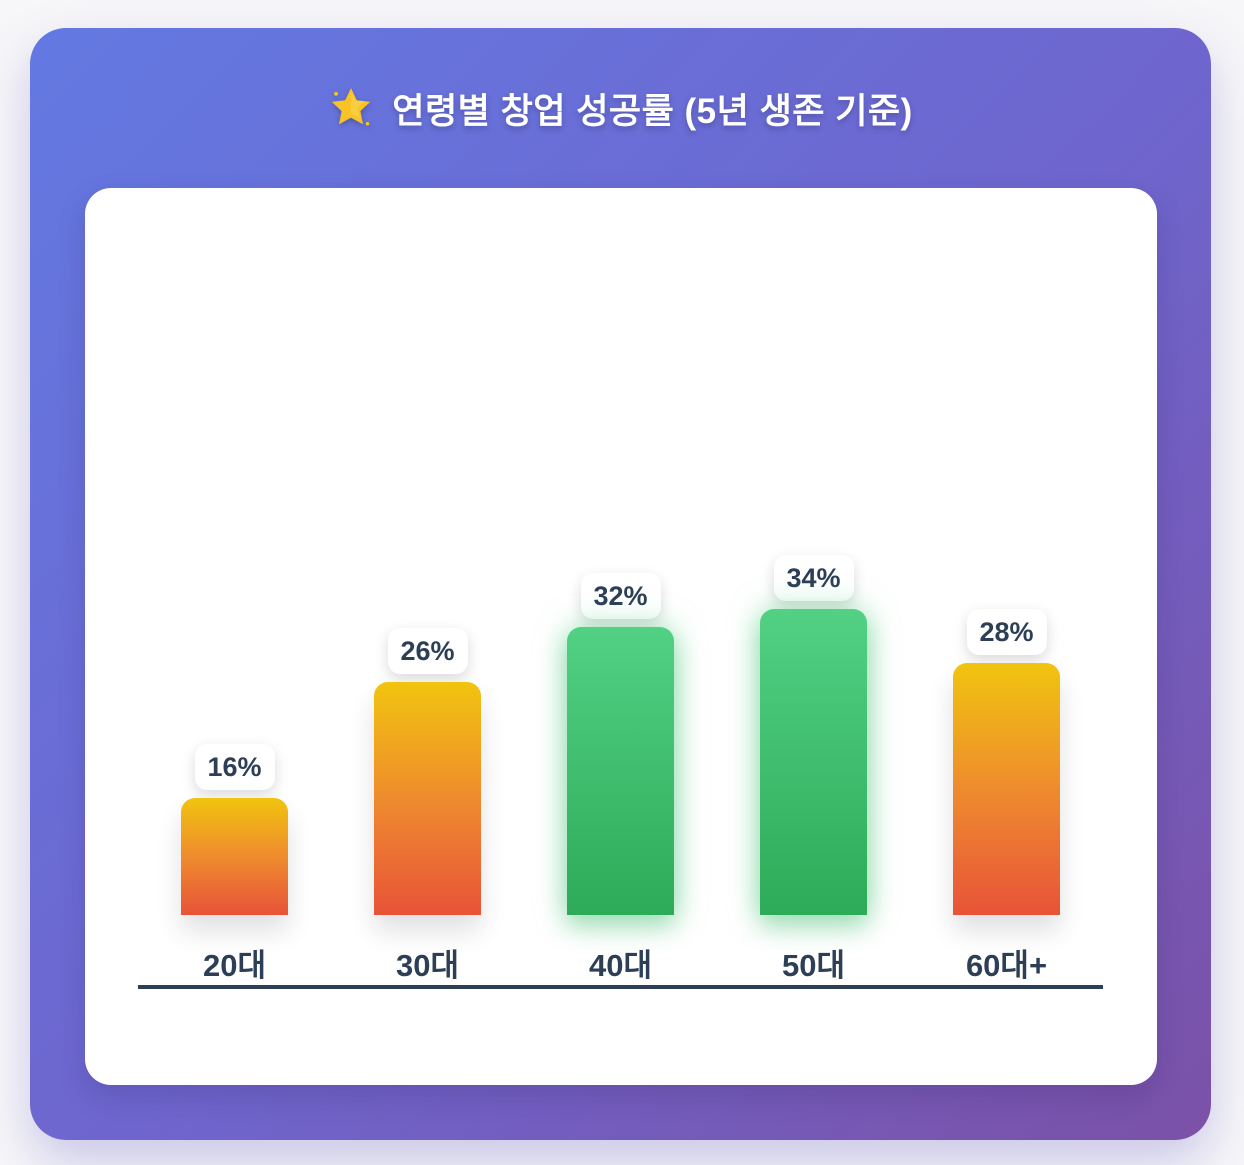 This screenshot has height=1165, width=1244. Describe the element at coordinates (427, 651) in the screenshot. I see `value-badge-30s: 26%` at that location.